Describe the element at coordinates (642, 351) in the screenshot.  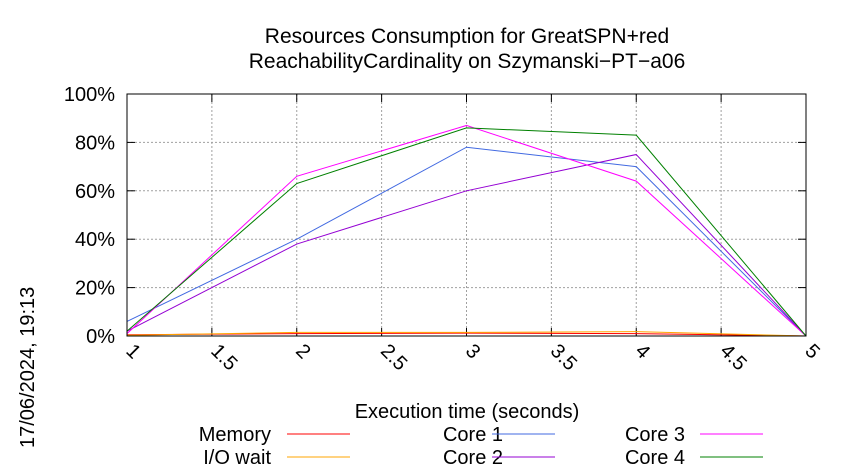
I see `x-tick-label: 4` at that location.